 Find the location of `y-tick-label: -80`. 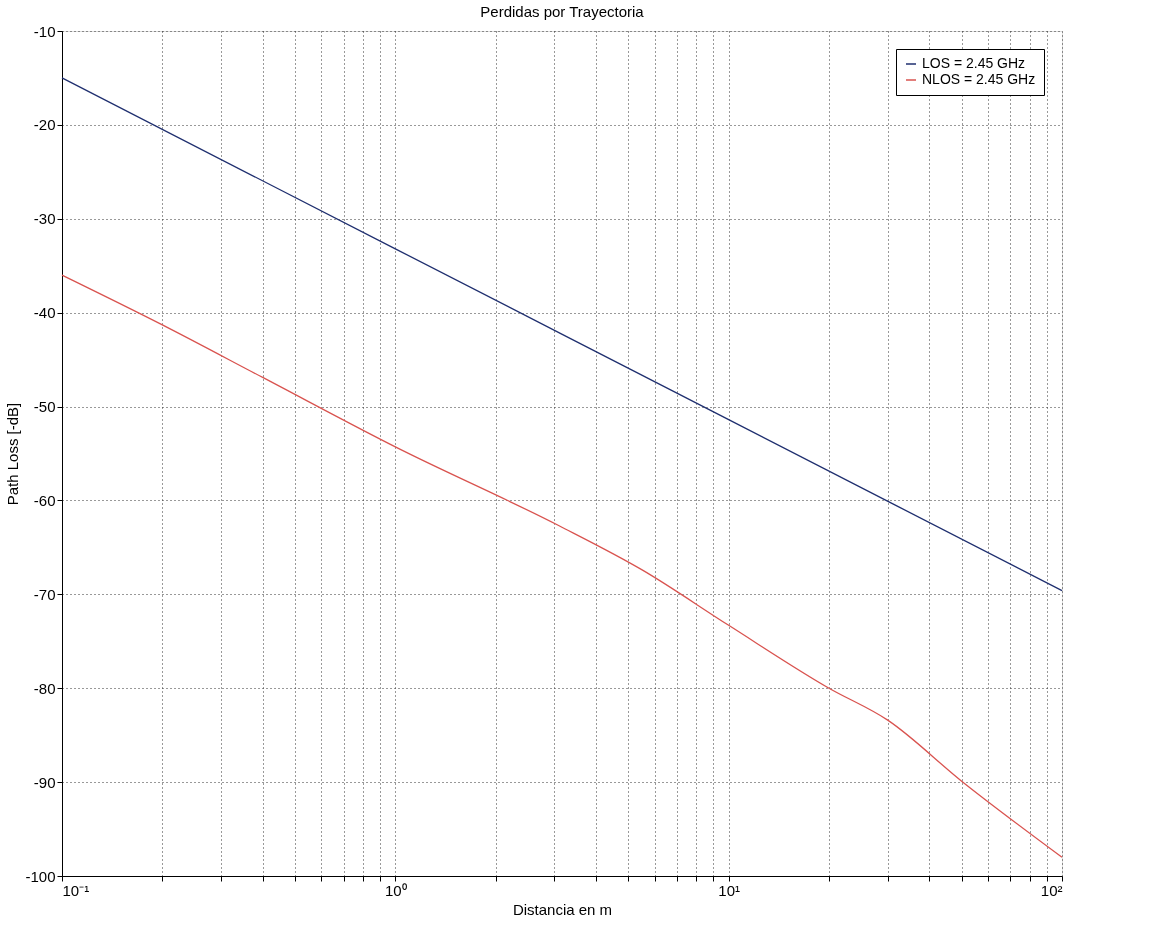

y-tick-label: -80 is located at coordinates (44, 688).